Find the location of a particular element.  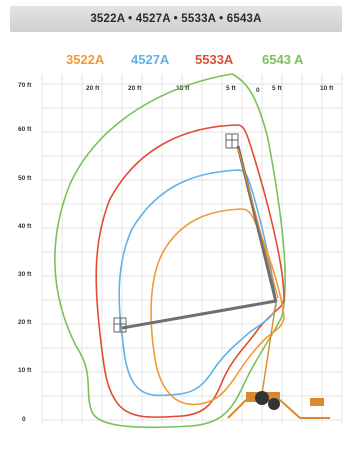

x-center-mark: 0 is located at coordinates (258, 90).